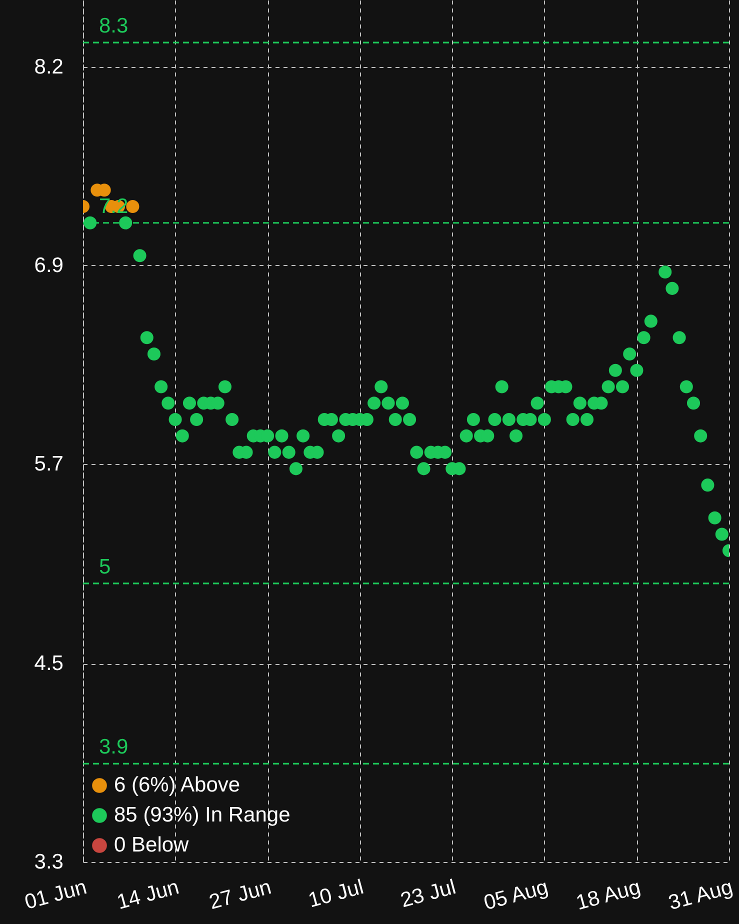 Image resolution: width=739 pixels, height=924 pixels. What do you see at coordinates (56, 895) in the screenshot?
I see `x-tick-label: 01 Jun` at bounding box center [56, 895].